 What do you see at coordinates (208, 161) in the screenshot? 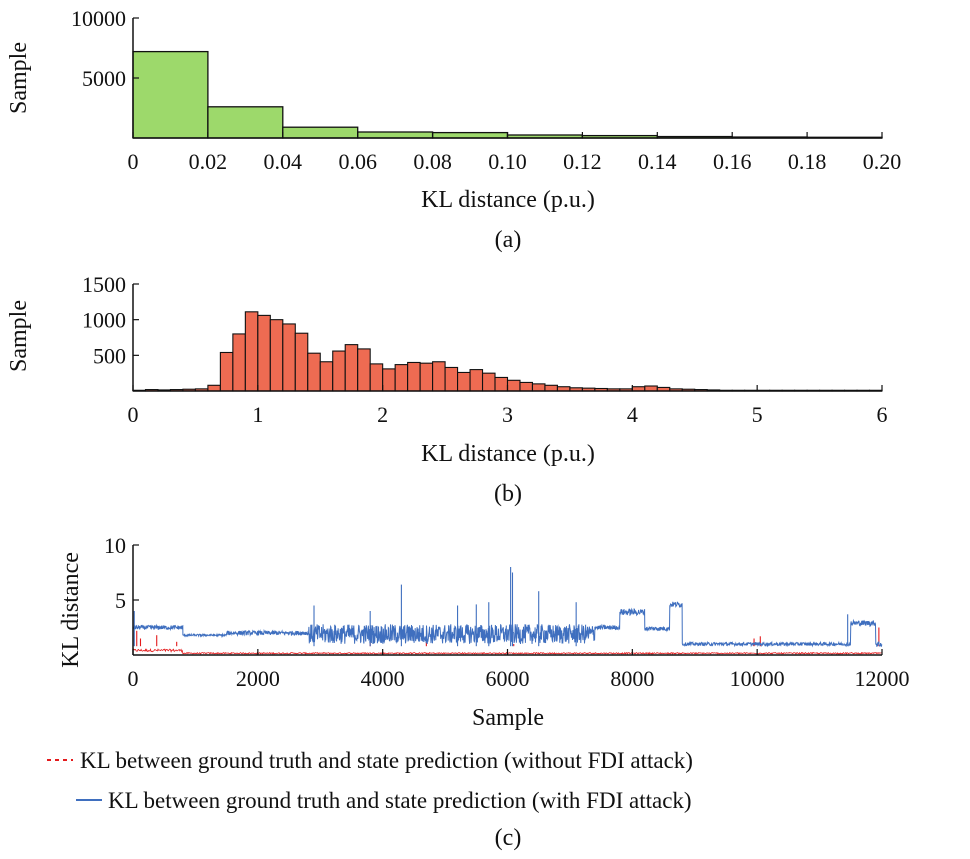
I see `x-tick-label: 0.02` at bounding box center [208, 161].